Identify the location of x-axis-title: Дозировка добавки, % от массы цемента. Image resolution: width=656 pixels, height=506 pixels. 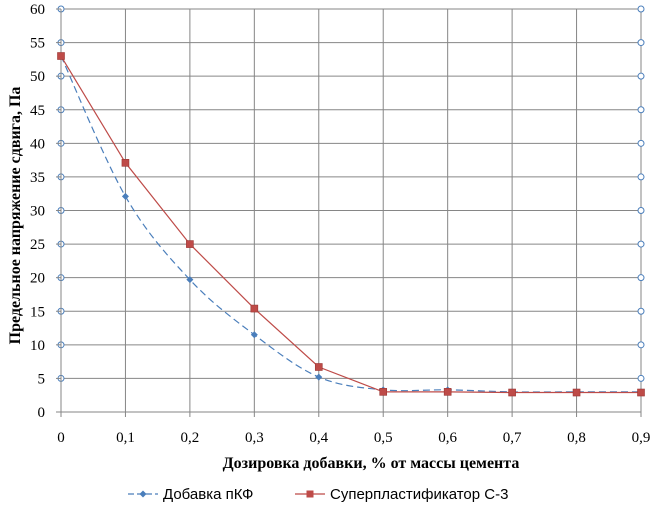
(371, 463).